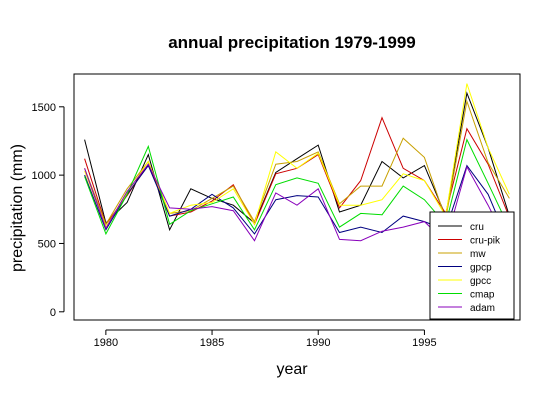 This screenshot has height=412, width=550. I want to click on legend-box, so click(472, 265).